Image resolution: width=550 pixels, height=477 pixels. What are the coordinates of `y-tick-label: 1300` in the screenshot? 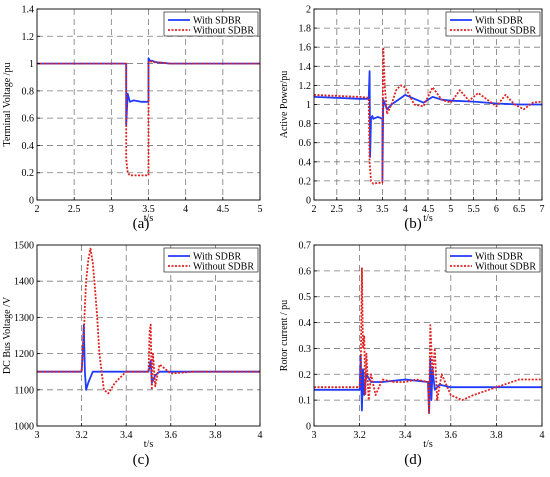 It's located at (24, 318).